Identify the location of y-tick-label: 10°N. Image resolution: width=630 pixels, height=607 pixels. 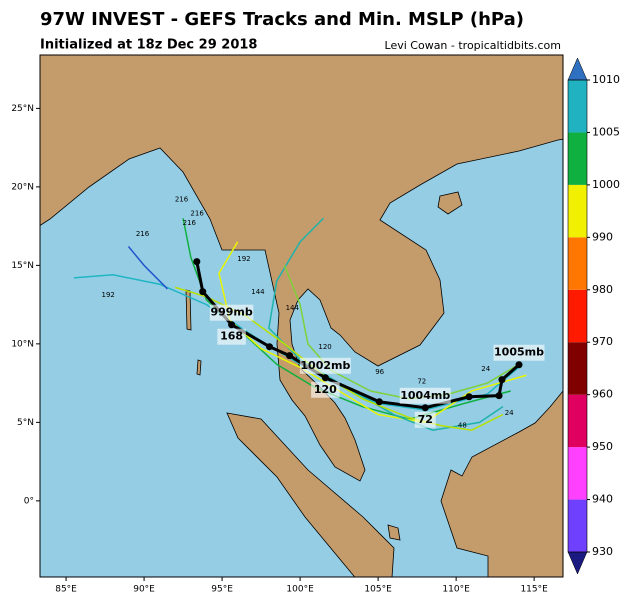
(22, 344).